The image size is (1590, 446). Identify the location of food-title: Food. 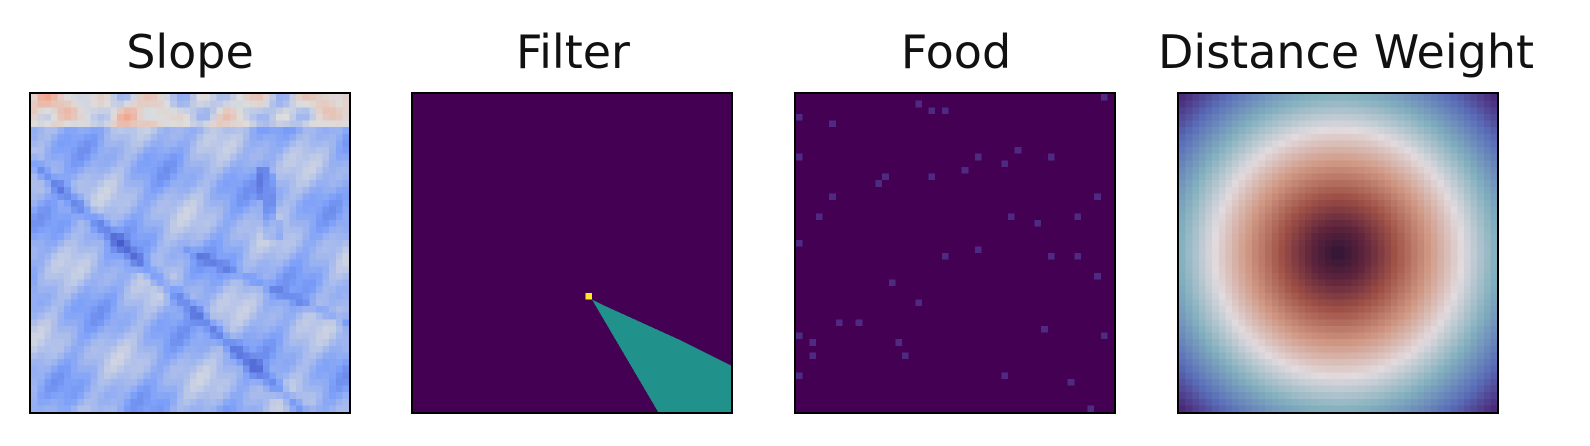
(956, 52).